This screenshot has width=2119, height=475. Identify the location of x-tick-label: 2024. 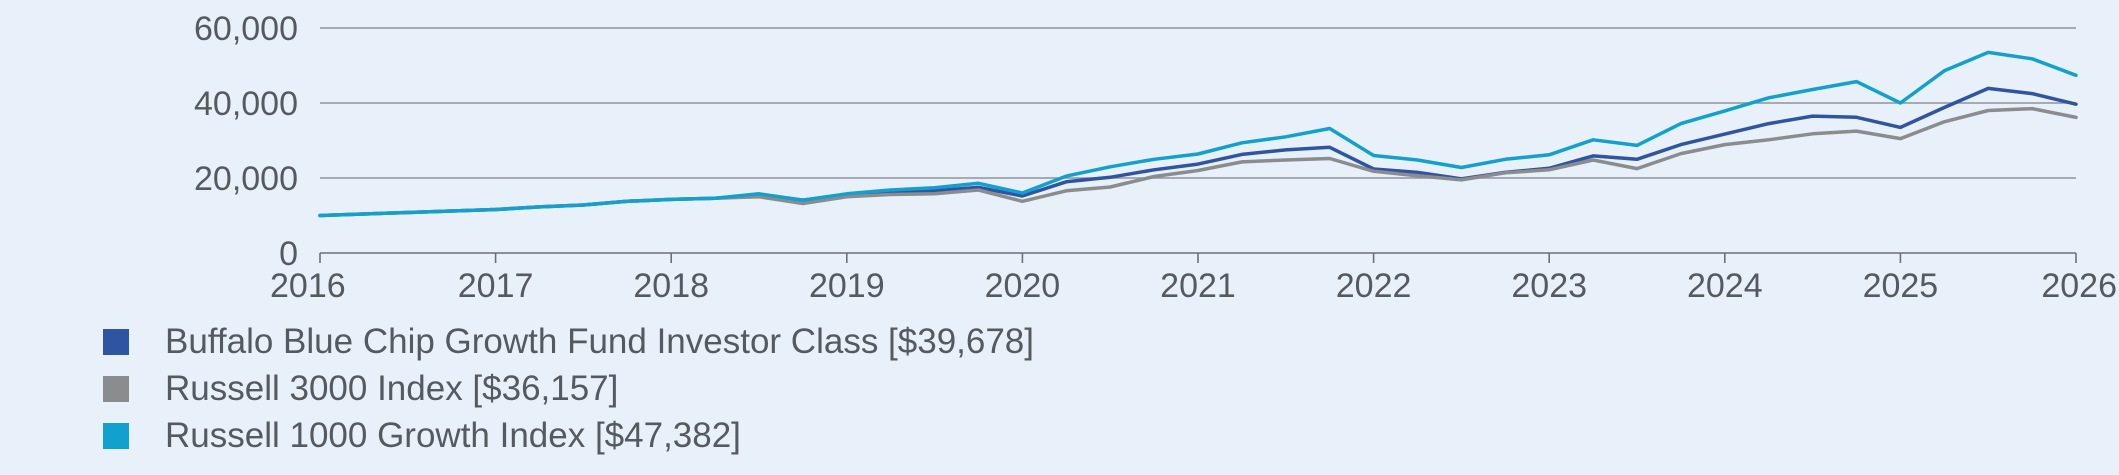
(1725, 286).